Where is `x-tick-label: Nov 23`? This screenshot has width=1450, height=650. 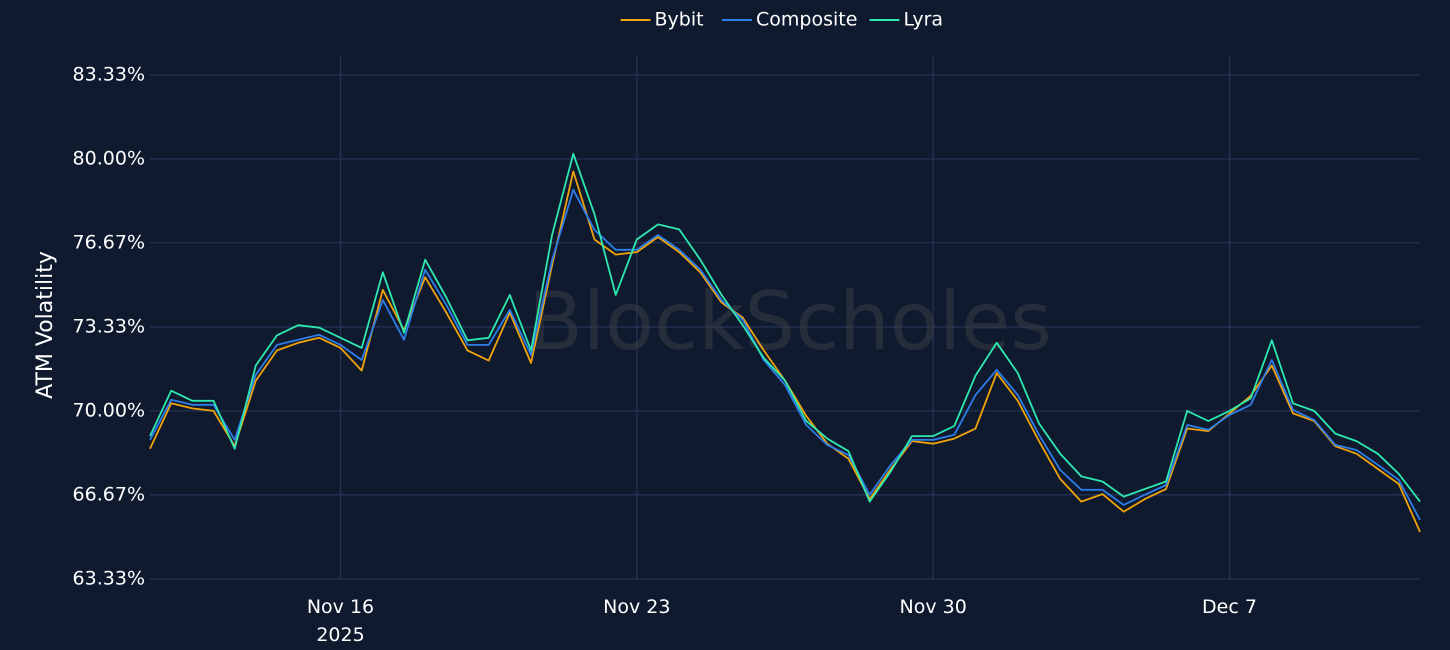
x-tick-label: Nov 23 is located at coordinates (636, 607).